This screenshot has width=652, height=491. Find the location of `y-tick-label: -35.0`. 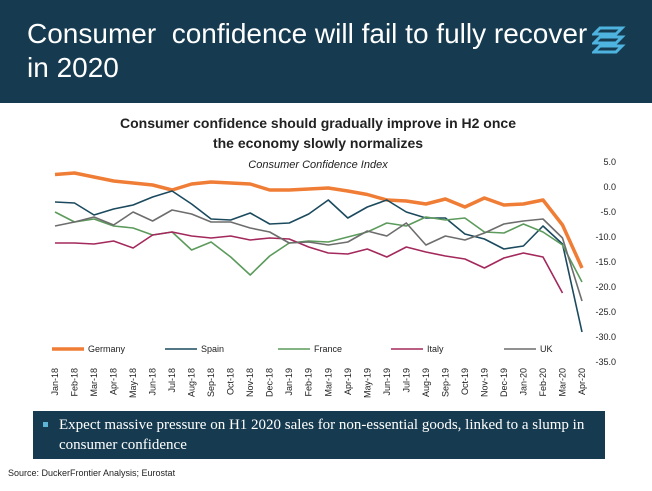

y-tick-label: -35.0 is located at coordinates (605, 362).